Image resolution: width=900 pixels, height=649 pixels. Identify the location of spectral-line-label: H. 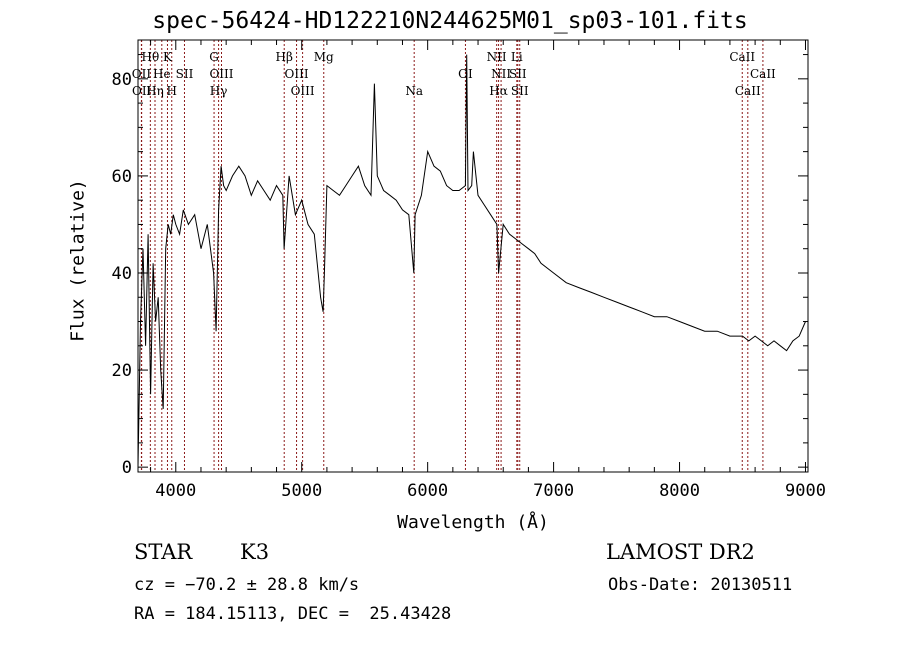
(172, 91).